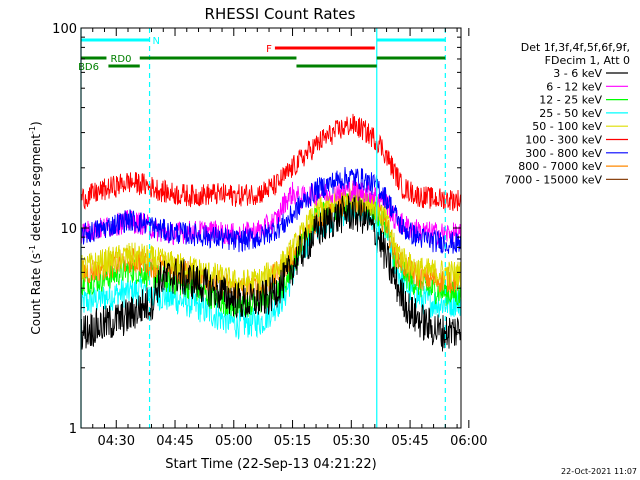  Describe the element at coordinates (280, 14) in the screenshot. I see `chart-title: RHESSI Count Rates` at that location.